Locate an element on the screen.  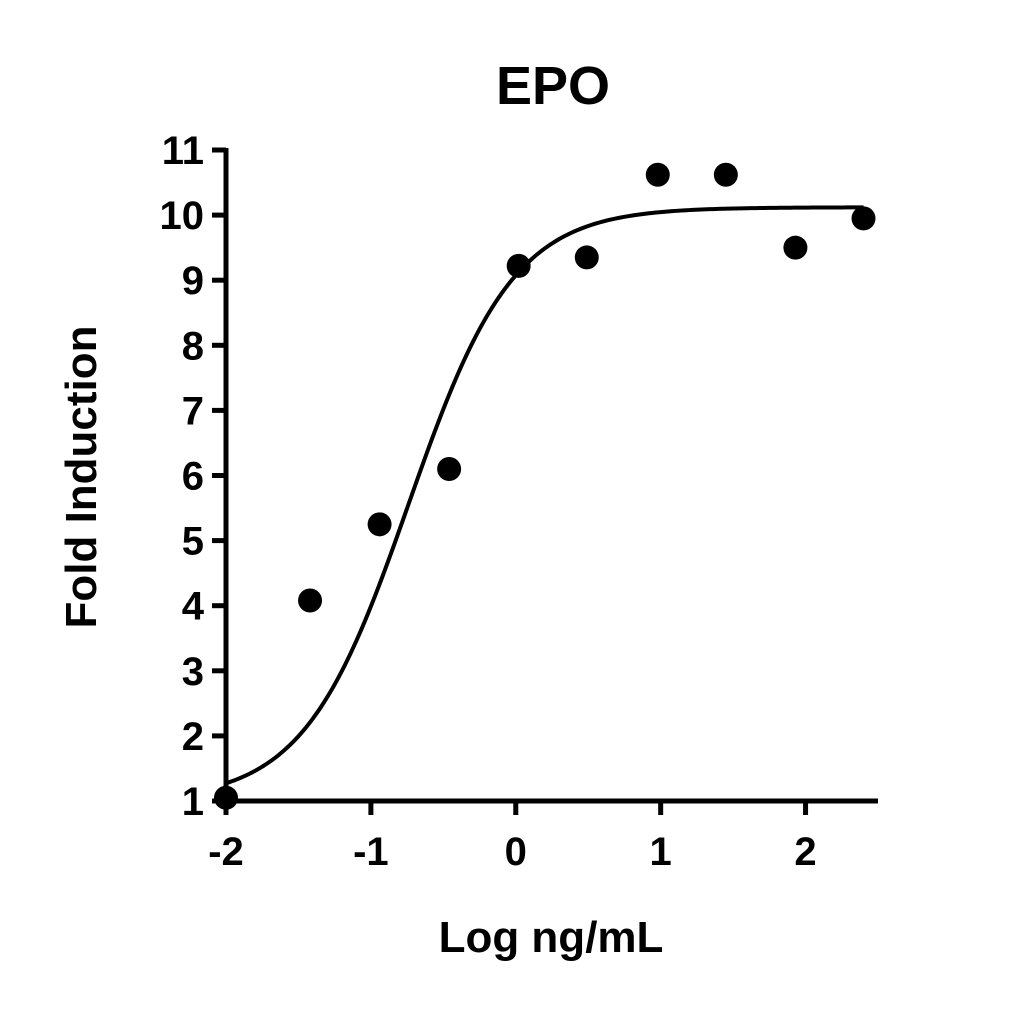
y-axis-label: Fold Induction is located at coordinates (81, 476).